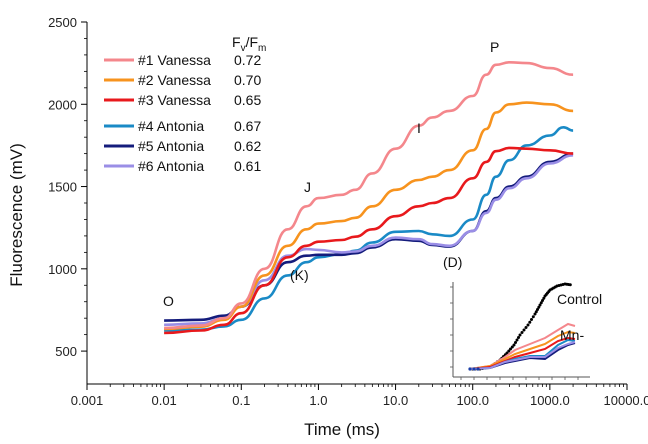 This screenshot has height=444, width=648. Describe the element at coordinates (247, 146) in the screenshot. I see `legend-value-5: 0.62` at that location.